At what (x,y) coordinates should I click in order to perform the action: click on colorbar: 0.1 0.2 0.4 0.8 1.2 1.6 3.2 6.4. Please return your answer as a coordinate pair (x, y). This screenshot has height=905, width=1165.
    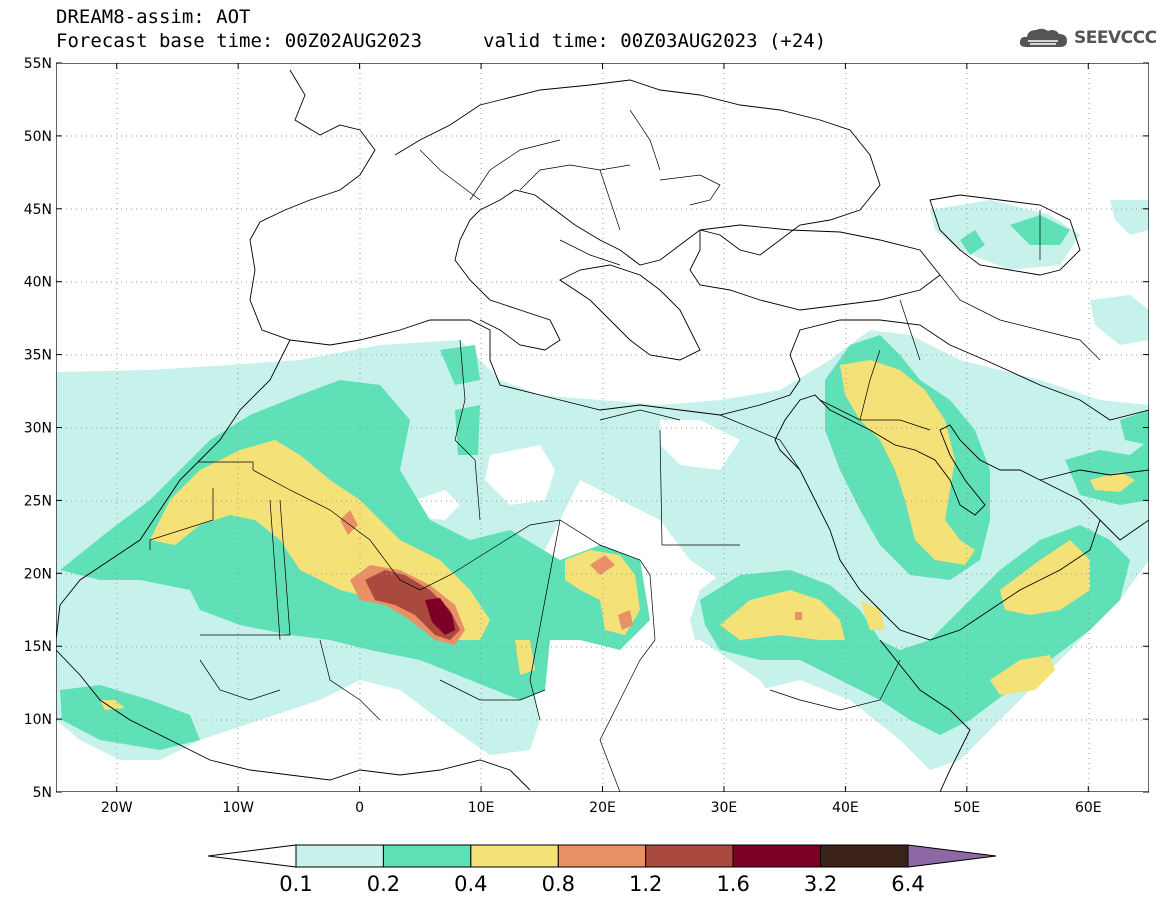
    Looking at the image, I should click on (602, 870).